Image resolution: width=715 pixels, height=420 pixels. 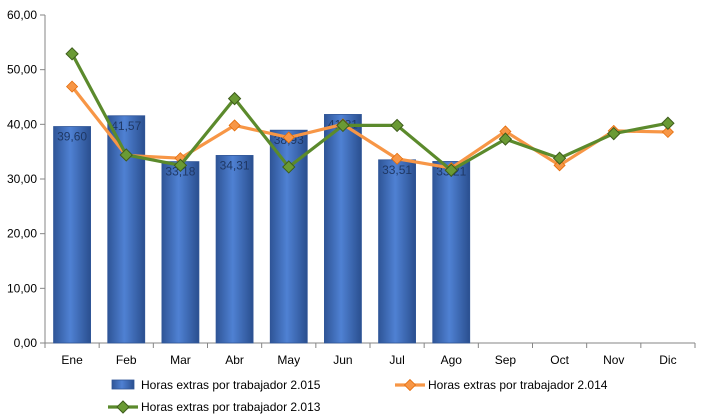 I want to click on x-tick-label: Dic, so click(x=667, y=360).